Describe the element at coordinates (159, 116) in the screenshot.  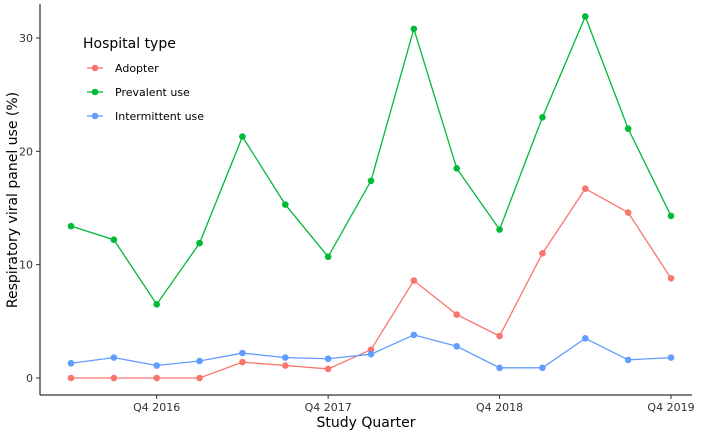
I see `legend-label-intermittent-use: Intermittent use` at that location.